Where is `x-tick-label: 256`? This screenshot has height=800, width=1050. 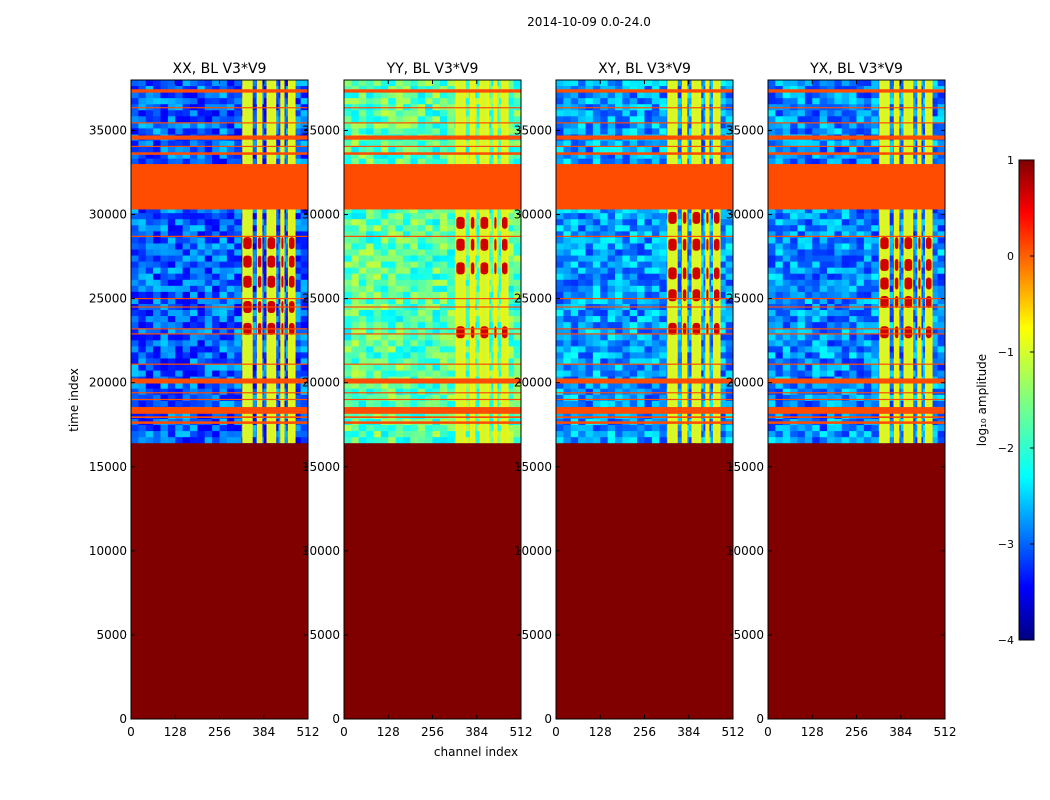
x-tick-label: 256 is located at coordinates (219, 732).